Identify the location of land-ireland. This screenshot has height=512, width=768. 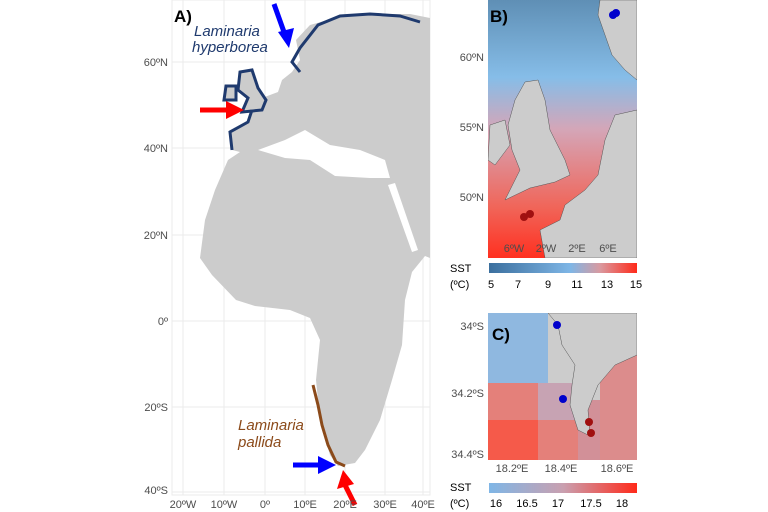
(499, 142).